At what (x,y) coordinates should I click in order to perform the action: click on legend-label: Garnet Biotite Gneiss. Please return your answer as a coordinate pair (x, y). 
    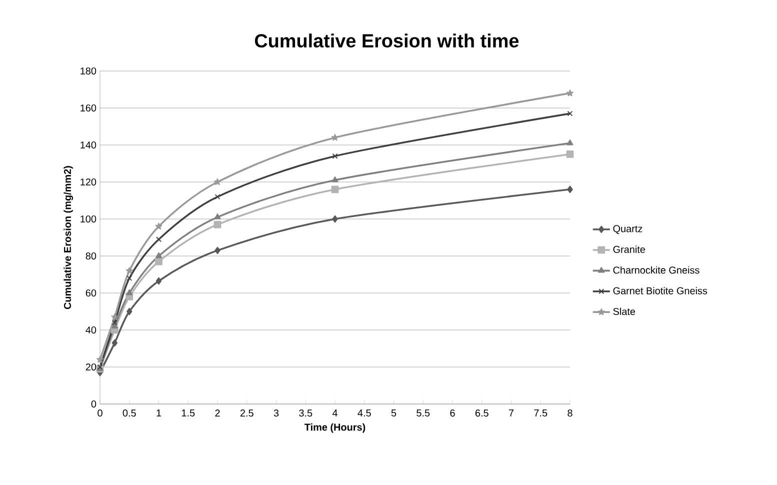
    Looking at the image, I should click on (660, 290).